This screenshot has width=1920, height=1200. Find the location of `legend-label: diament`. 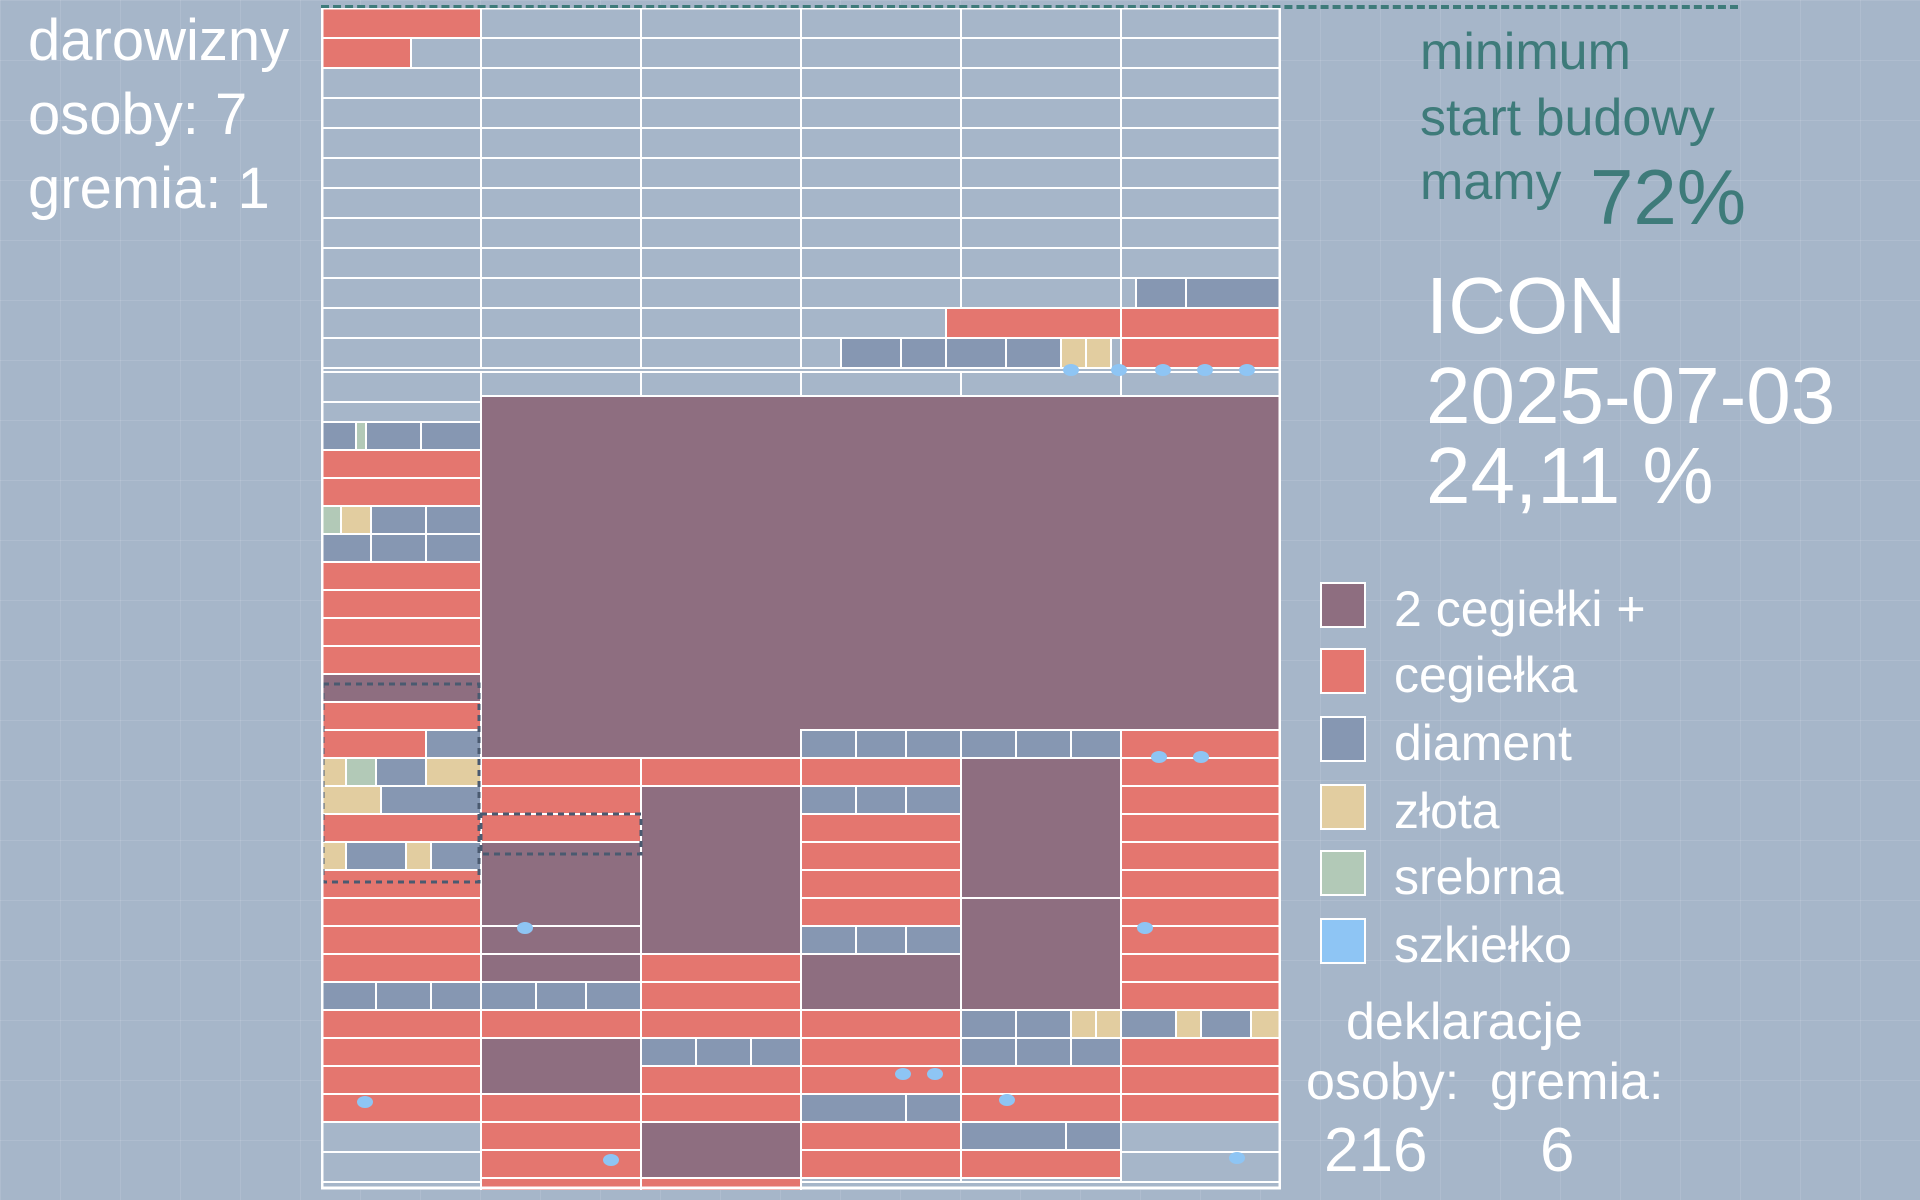

legend-label: diament is located at coordinates (1483, 743).